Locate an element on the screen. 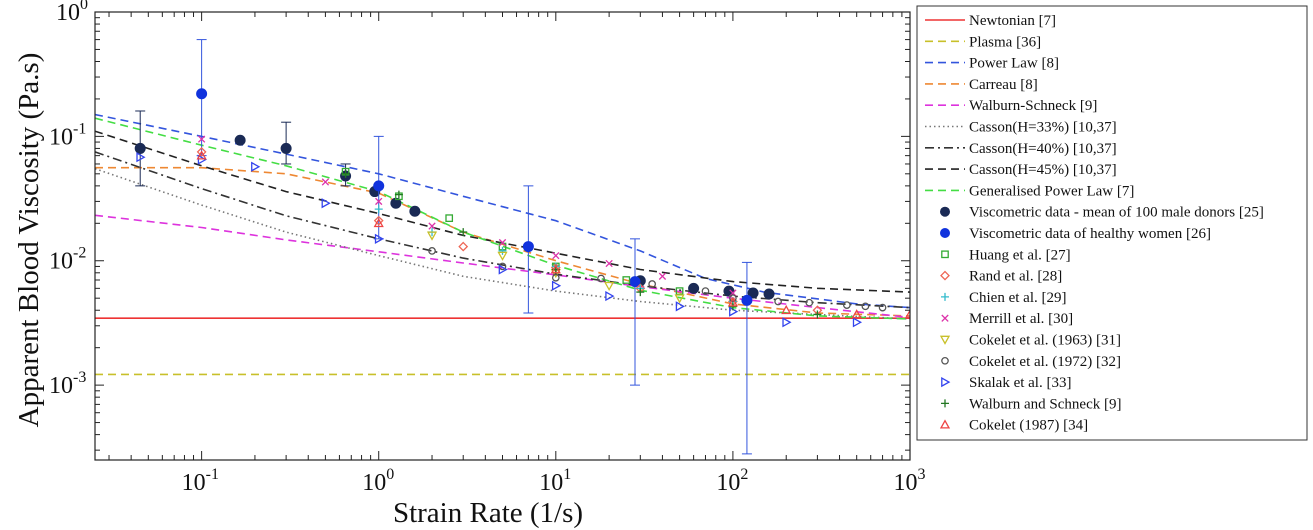  legend-entry-2: Power Law [8] is located at coordinates (992, 64).